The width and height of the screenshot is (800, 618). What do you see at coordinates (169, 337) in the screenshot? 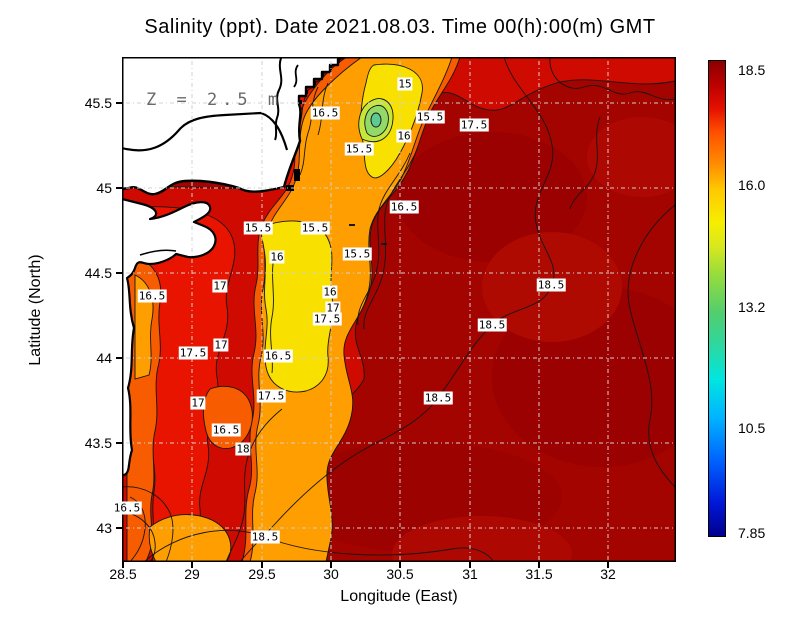
I see `land-polygon-west-strip` at bounding box center [169, 337].